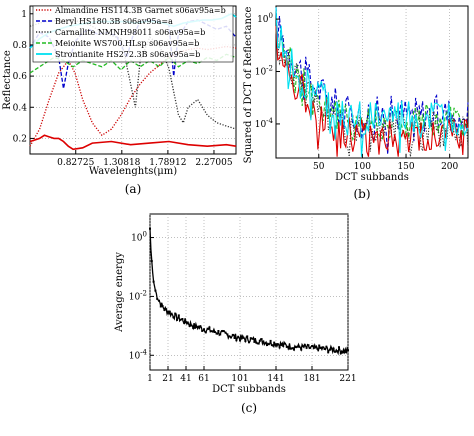 This screenshot has width=474, height=436. What do you see at coordinates (362, 167) in the screenshot?
I see `x-tick-label: 100` at bounding box center [362, 167].